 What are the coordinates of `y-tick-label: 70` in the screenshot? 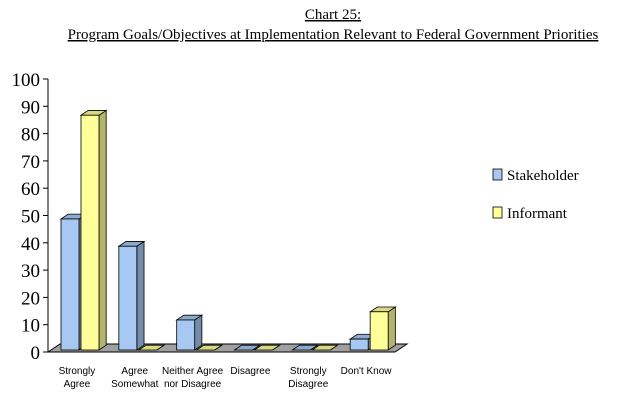 It's located at (30, 162).